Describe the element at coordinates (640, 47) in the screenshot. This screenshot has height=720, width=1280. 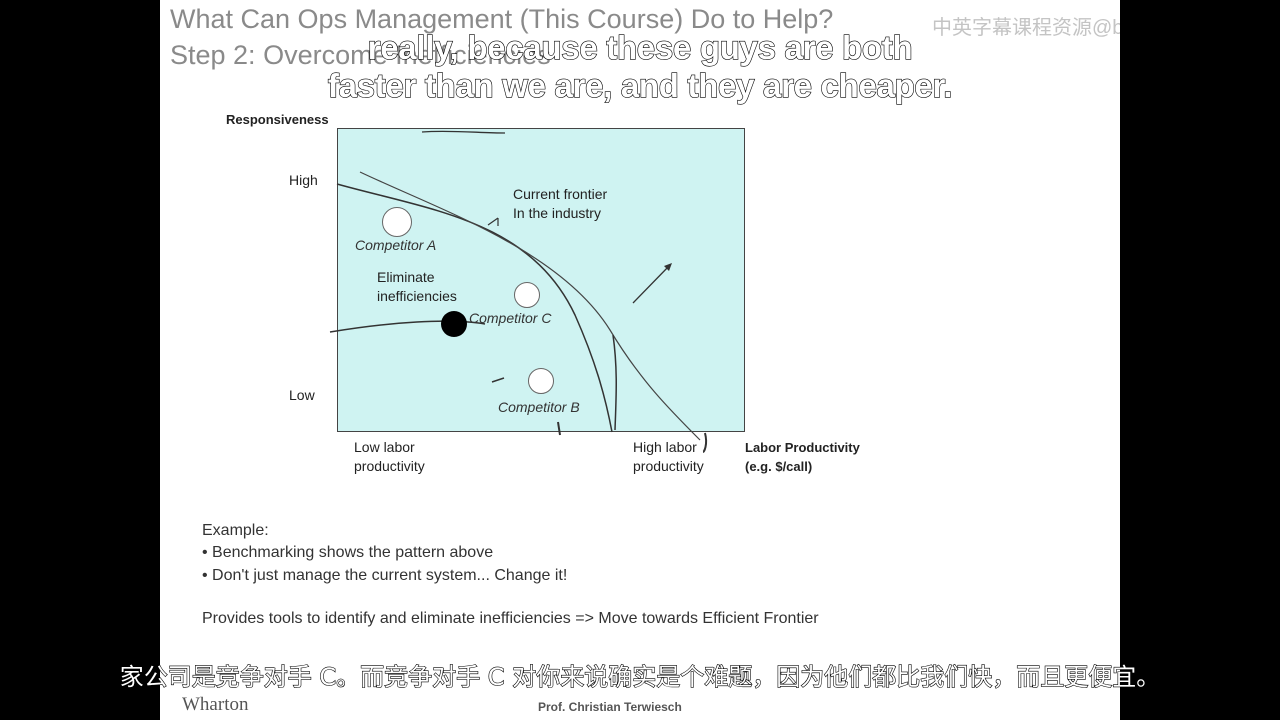
I see `english-subtitle-line1: really, because these guys are both` at that location.